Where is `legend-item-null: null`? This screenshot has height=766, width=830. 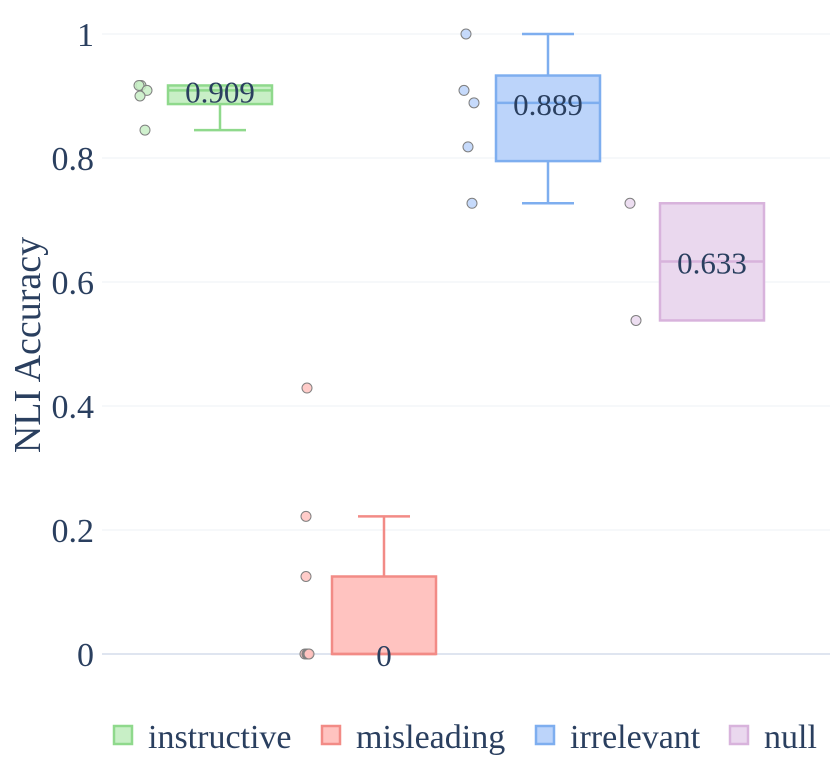
legend-item-null: null is located at coordinates (772, 737).